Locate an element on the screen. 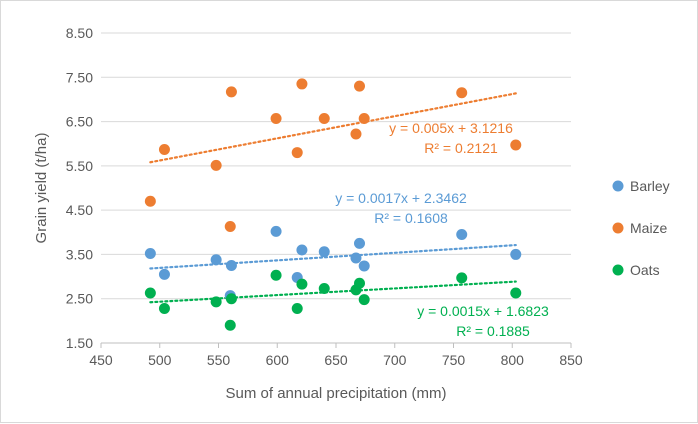 This screenshot has width=698, height=424. trendline-equation-maize: y = 0.005x + 3.1216 is located at coordinates (451, 128).